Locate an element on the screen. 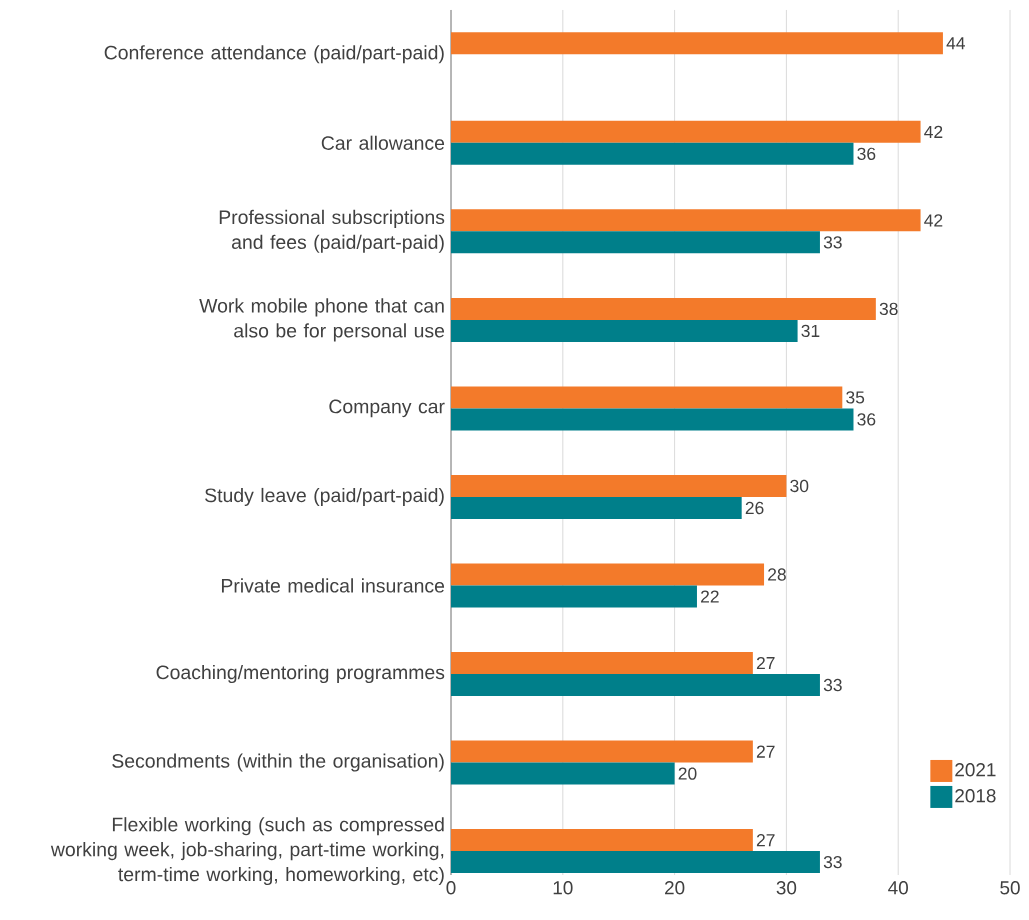 The image size is (1029, 920). data-label: 26 is located at coordinates (754, 508).